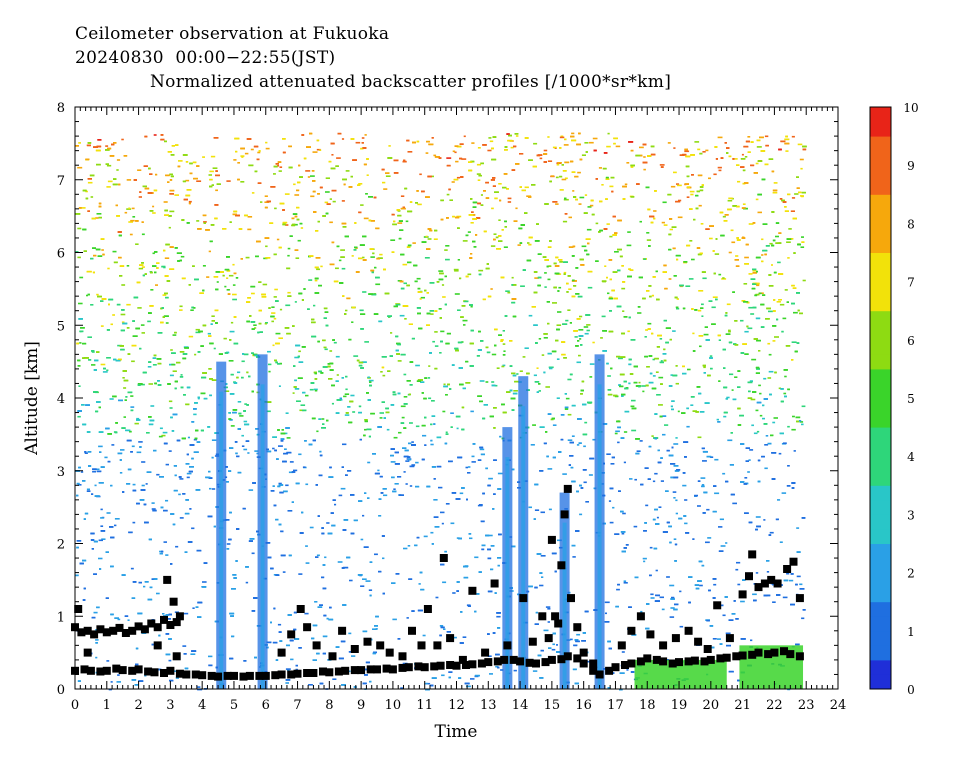 The image size is (960, 770). Describe the element at coordinates (138, 705) in the screenshot. I see `x-tick-label: 2` at that location.